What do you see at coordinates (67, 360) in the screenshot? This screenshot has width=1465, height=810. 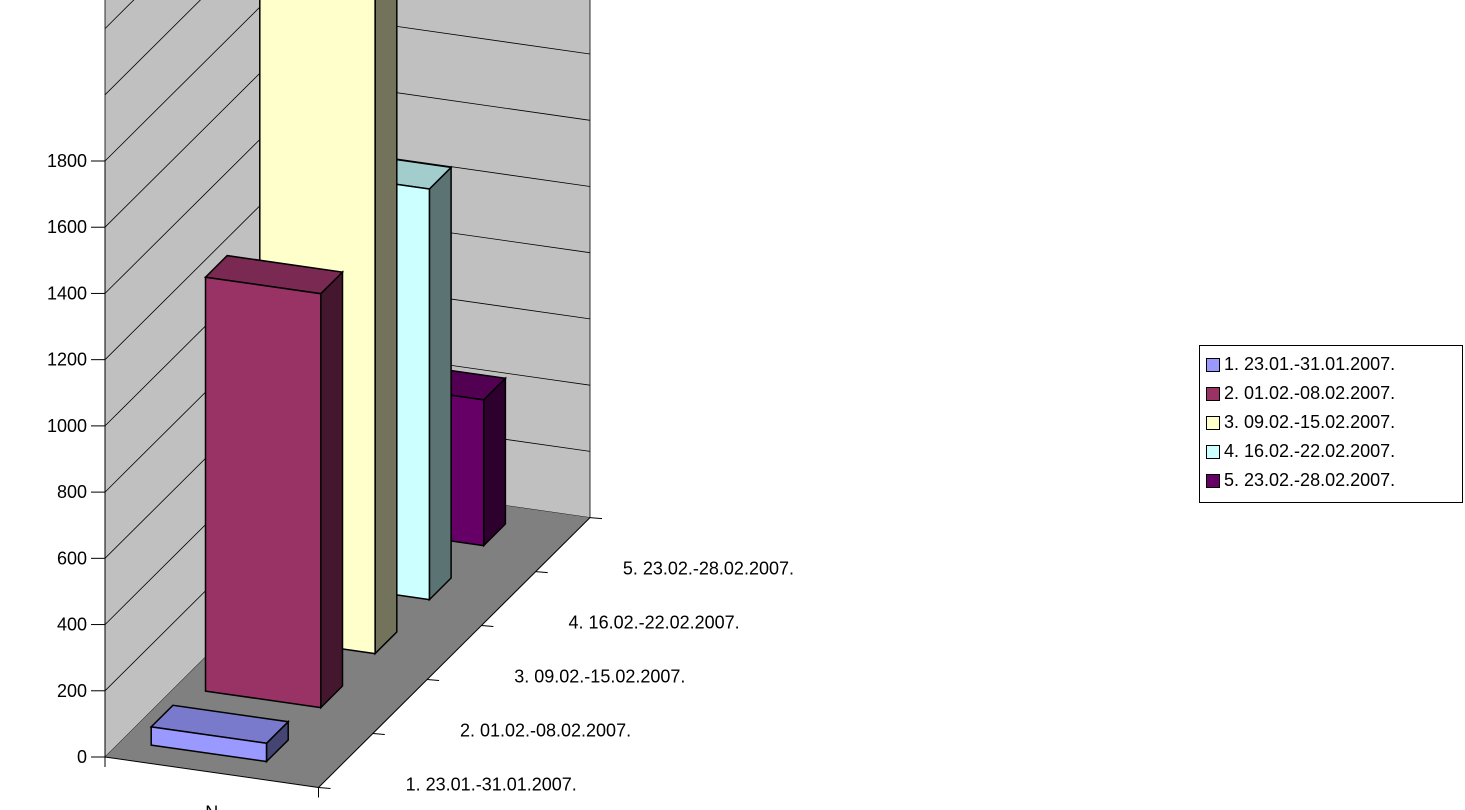 I see `y-tick-label: 1200` at bounding box center [67, 360].